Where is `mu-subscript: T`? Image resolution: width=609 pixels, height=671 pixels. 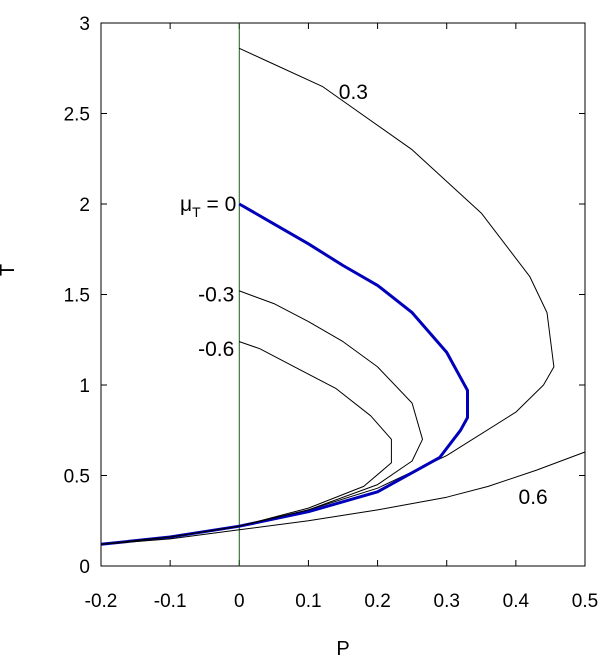
mu-subscript: T is located at coordinates (196, 212).